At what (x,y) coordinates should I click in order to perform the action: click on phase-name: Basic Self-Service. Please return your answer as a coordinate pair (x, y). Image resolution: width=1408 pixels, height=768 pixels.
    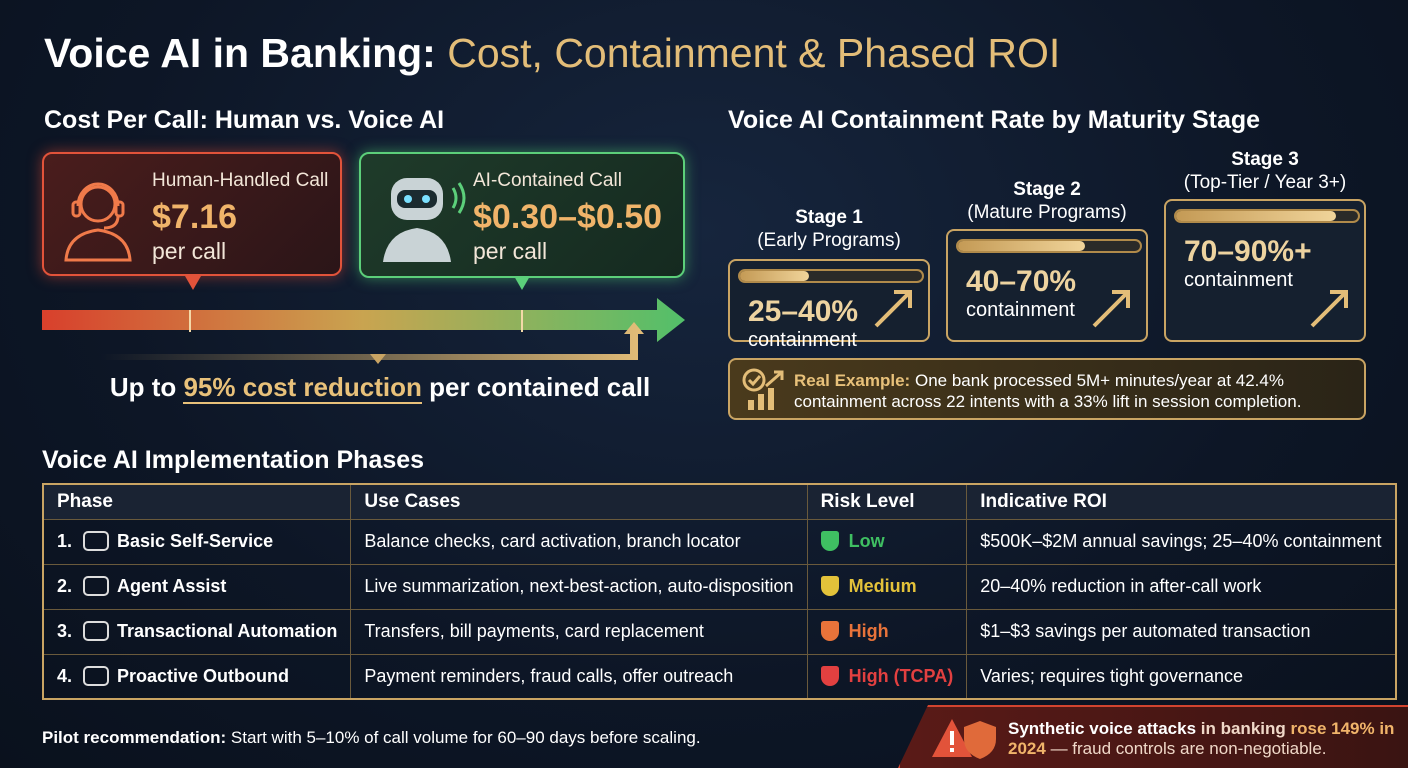
    Looking at the image, I should click on (195, 541).